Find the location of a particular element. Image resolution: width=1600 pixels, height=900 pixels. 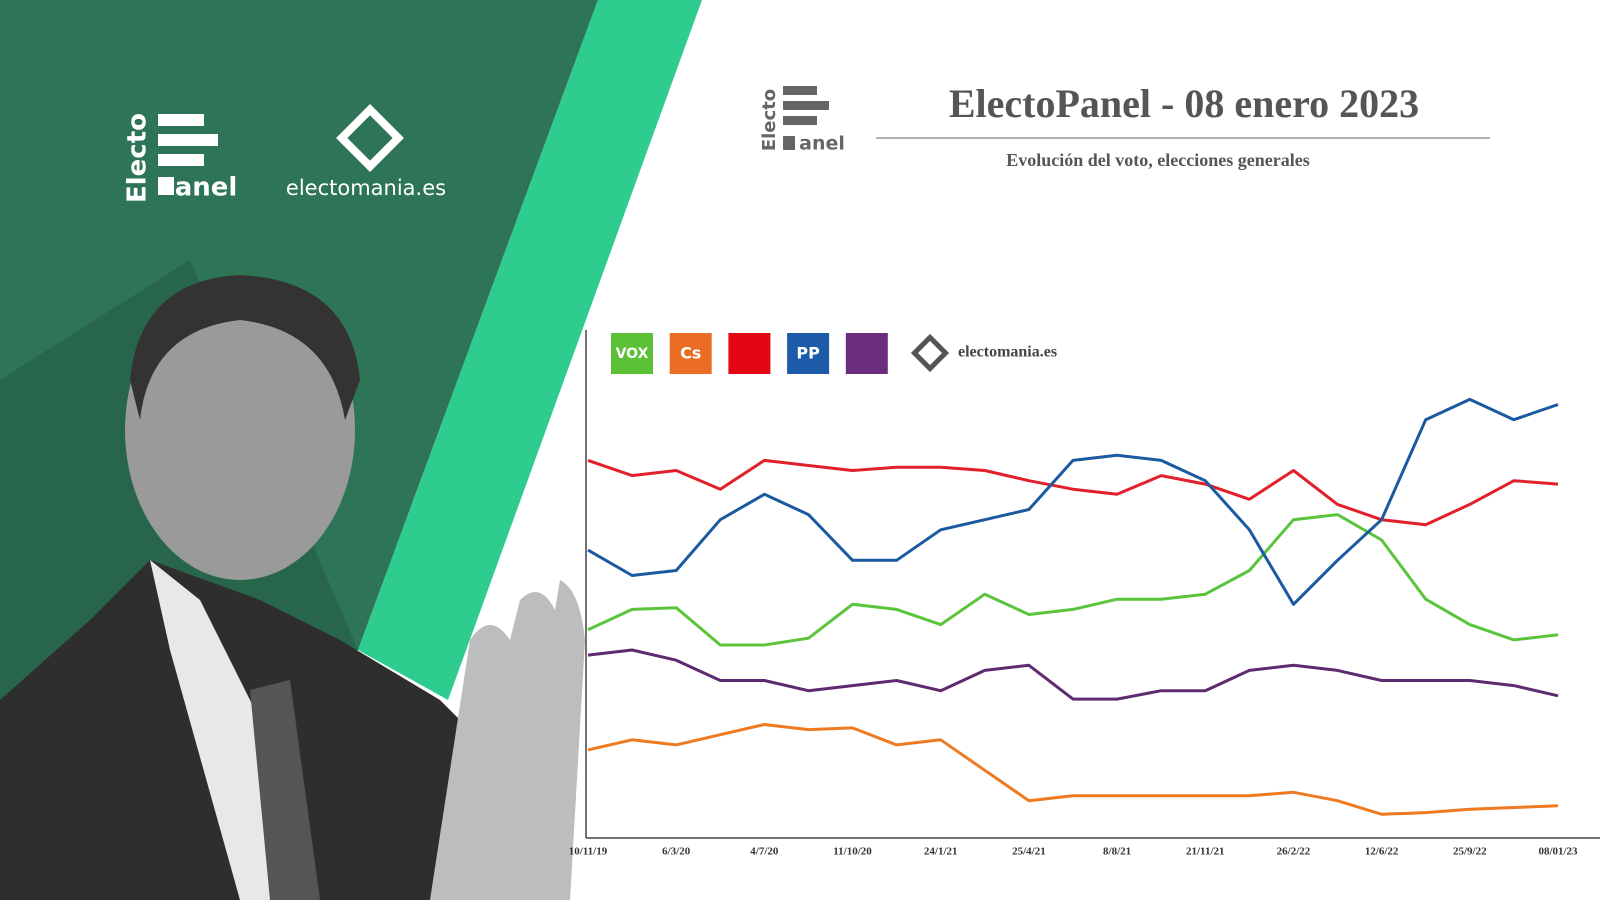

x-tick-label: 21/11/21 is located at coordinates (1205, 852).